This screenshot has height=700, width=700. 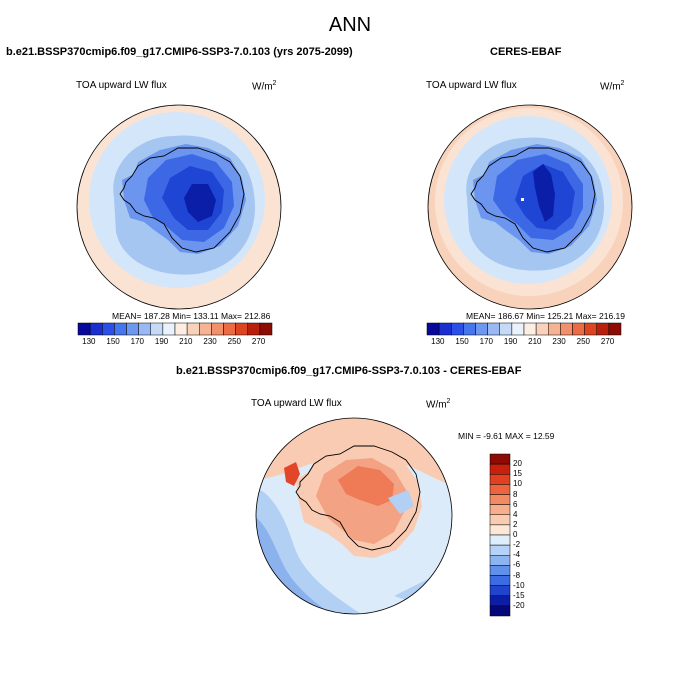 I want to click on panel-1-colorbar-tick-label: 210, so click(x=186, y=341).